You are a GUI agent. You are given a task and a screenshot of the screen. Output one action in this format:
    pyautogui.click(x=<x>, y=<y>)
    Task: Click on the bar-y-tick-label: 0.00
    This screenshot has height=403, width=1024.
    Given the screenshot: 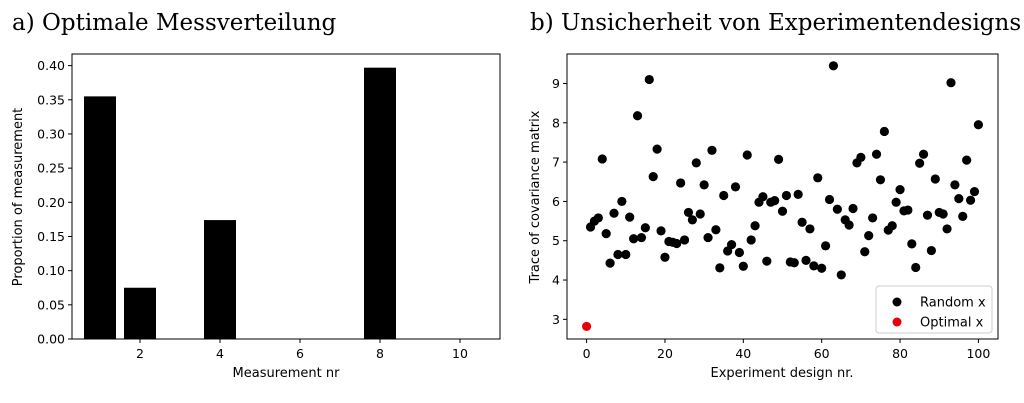 What is the action you would take?
    pyautogui.click(x=51, y=339)
    